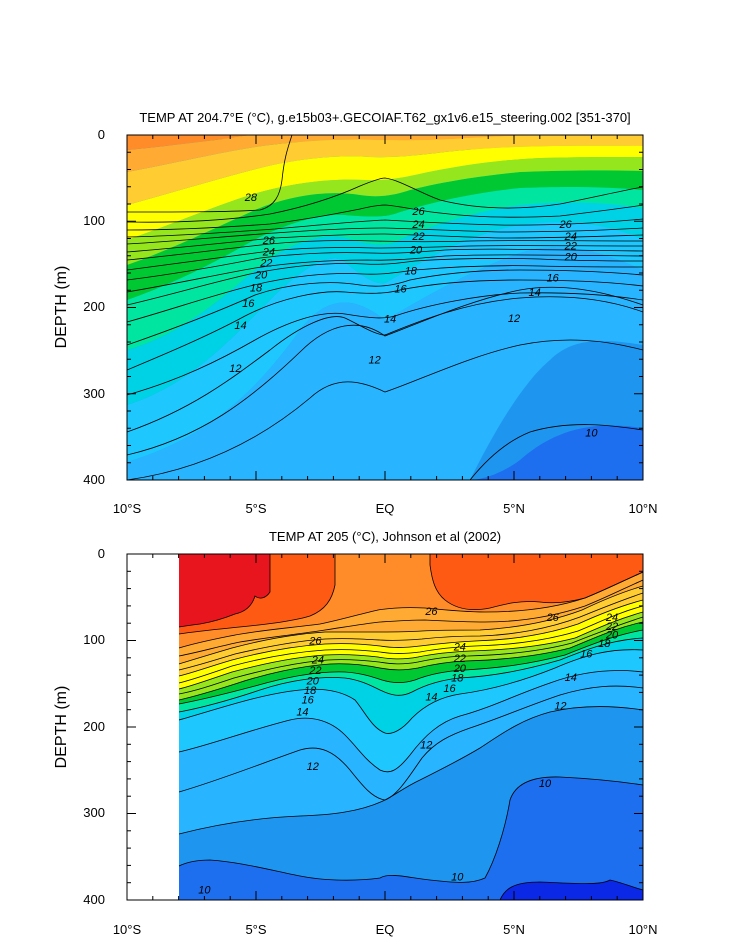  Describe the element at coordinates (642, 508) in the screenshot. I see `top-x-tick-label-10n: 10°N` at that location.